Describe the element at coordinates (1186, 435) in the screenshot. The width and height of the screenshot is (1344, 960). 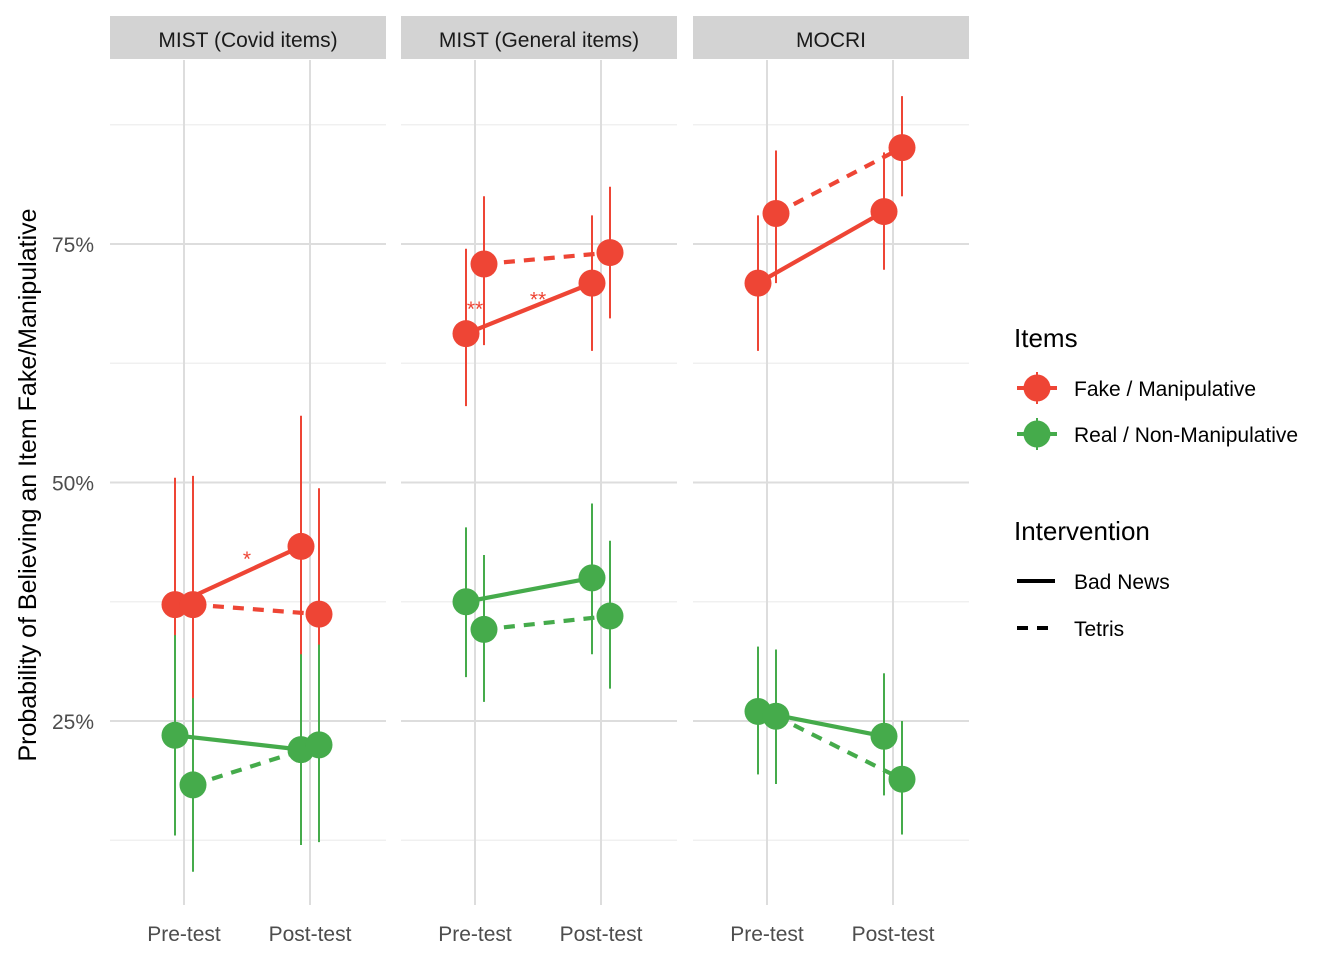
I see `legend-item-label: Real / Non-Manipulative` at that location.